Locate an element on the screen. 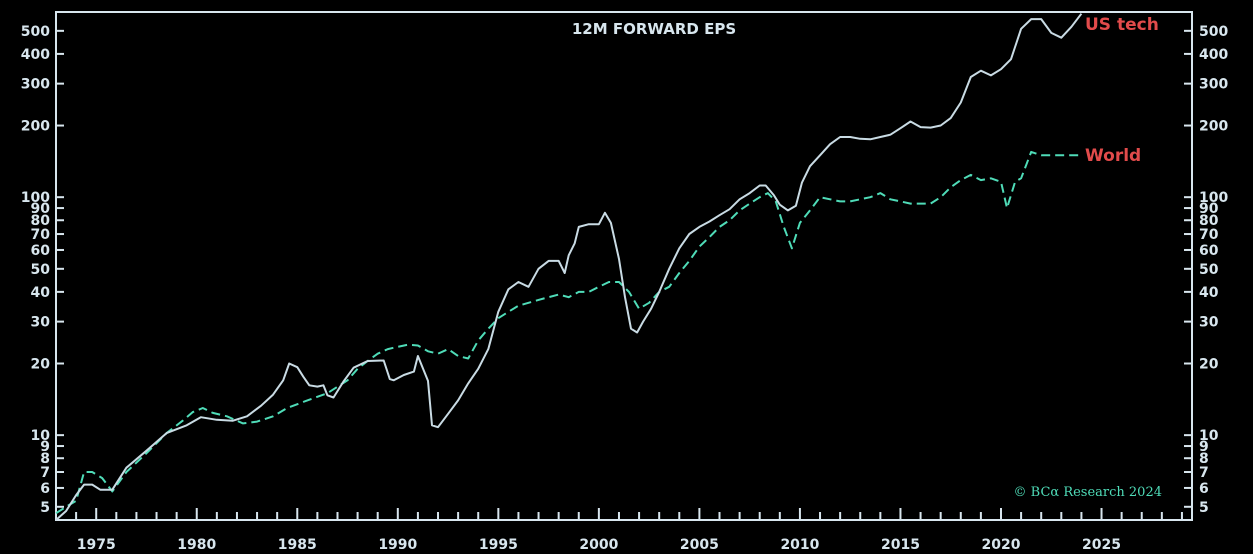  x-tick-label: 2005 is located at coordinates (699, 545).